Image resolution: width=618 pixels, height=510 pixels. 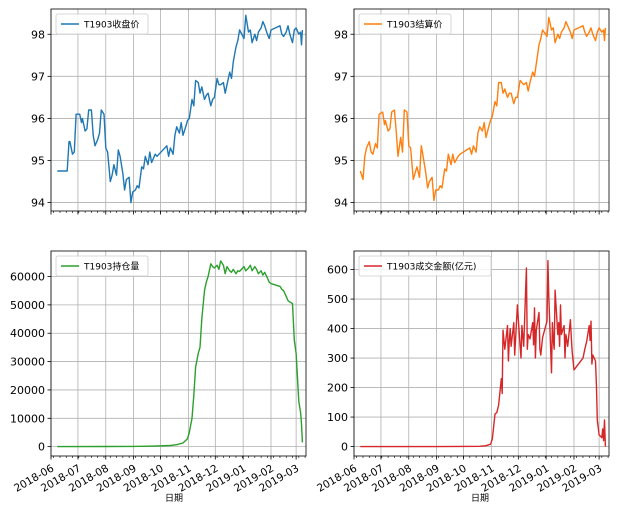 What do you see at coordinates (337, 270) in the screenshot?
I see `y-tick-label: 600` at bounding box center [337, 270].